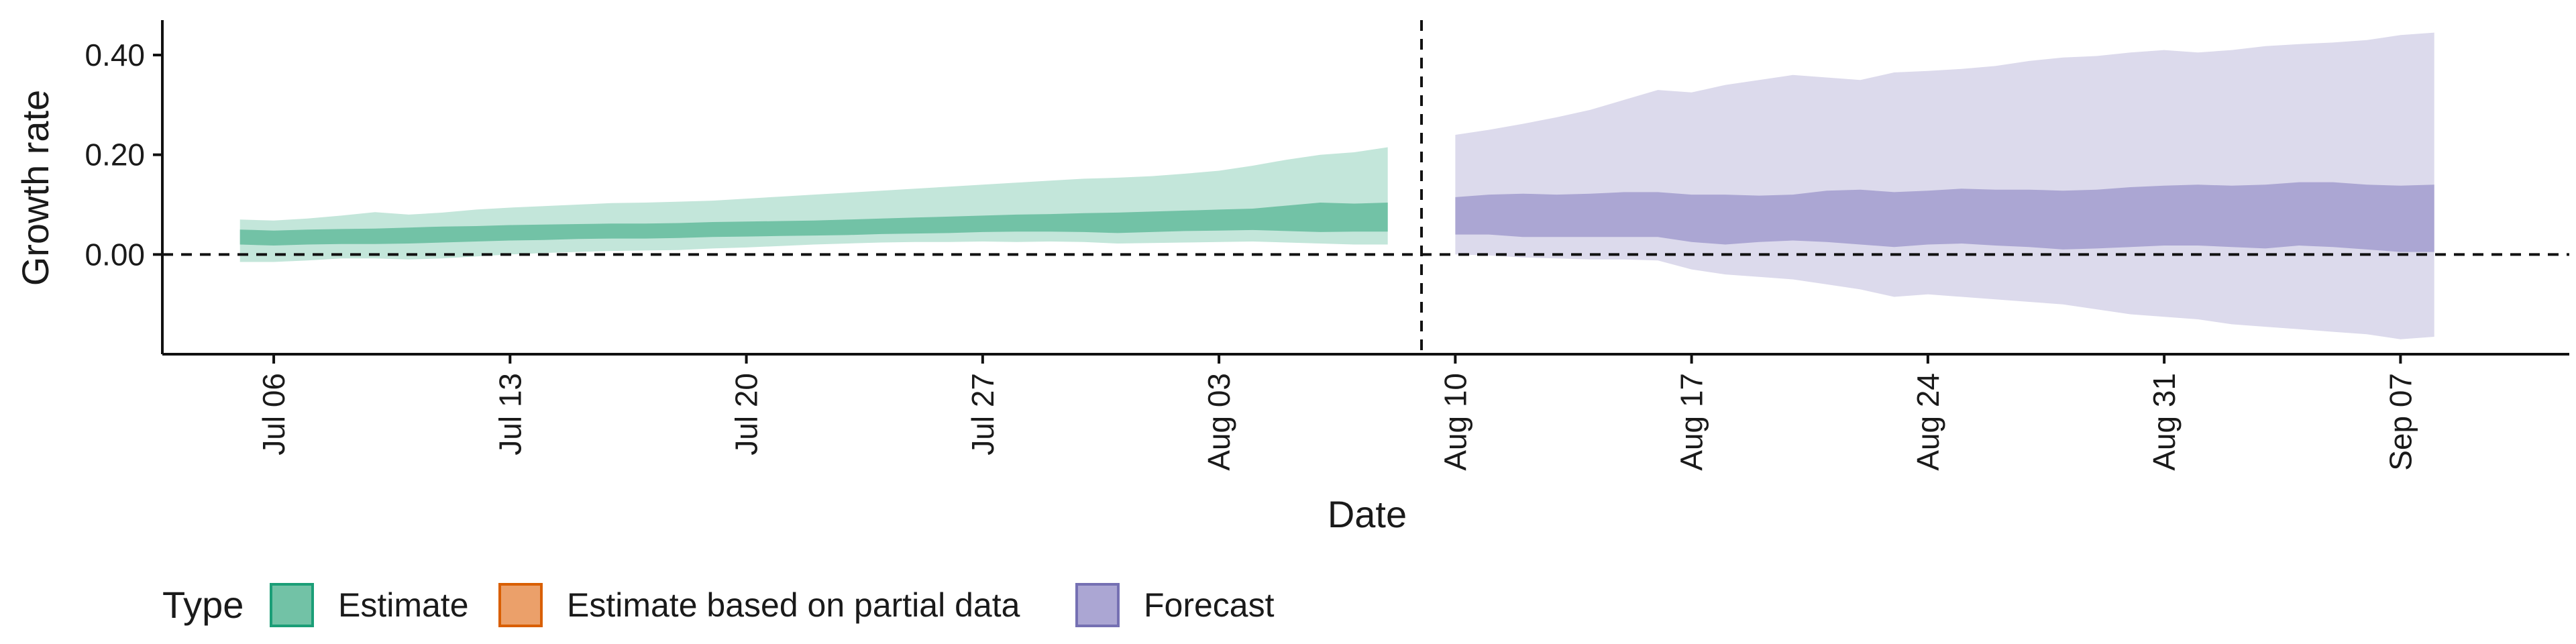 The width and height of the screenshot is (2576, 644). I want to click on estimate-inner-band, so click(813, 224).